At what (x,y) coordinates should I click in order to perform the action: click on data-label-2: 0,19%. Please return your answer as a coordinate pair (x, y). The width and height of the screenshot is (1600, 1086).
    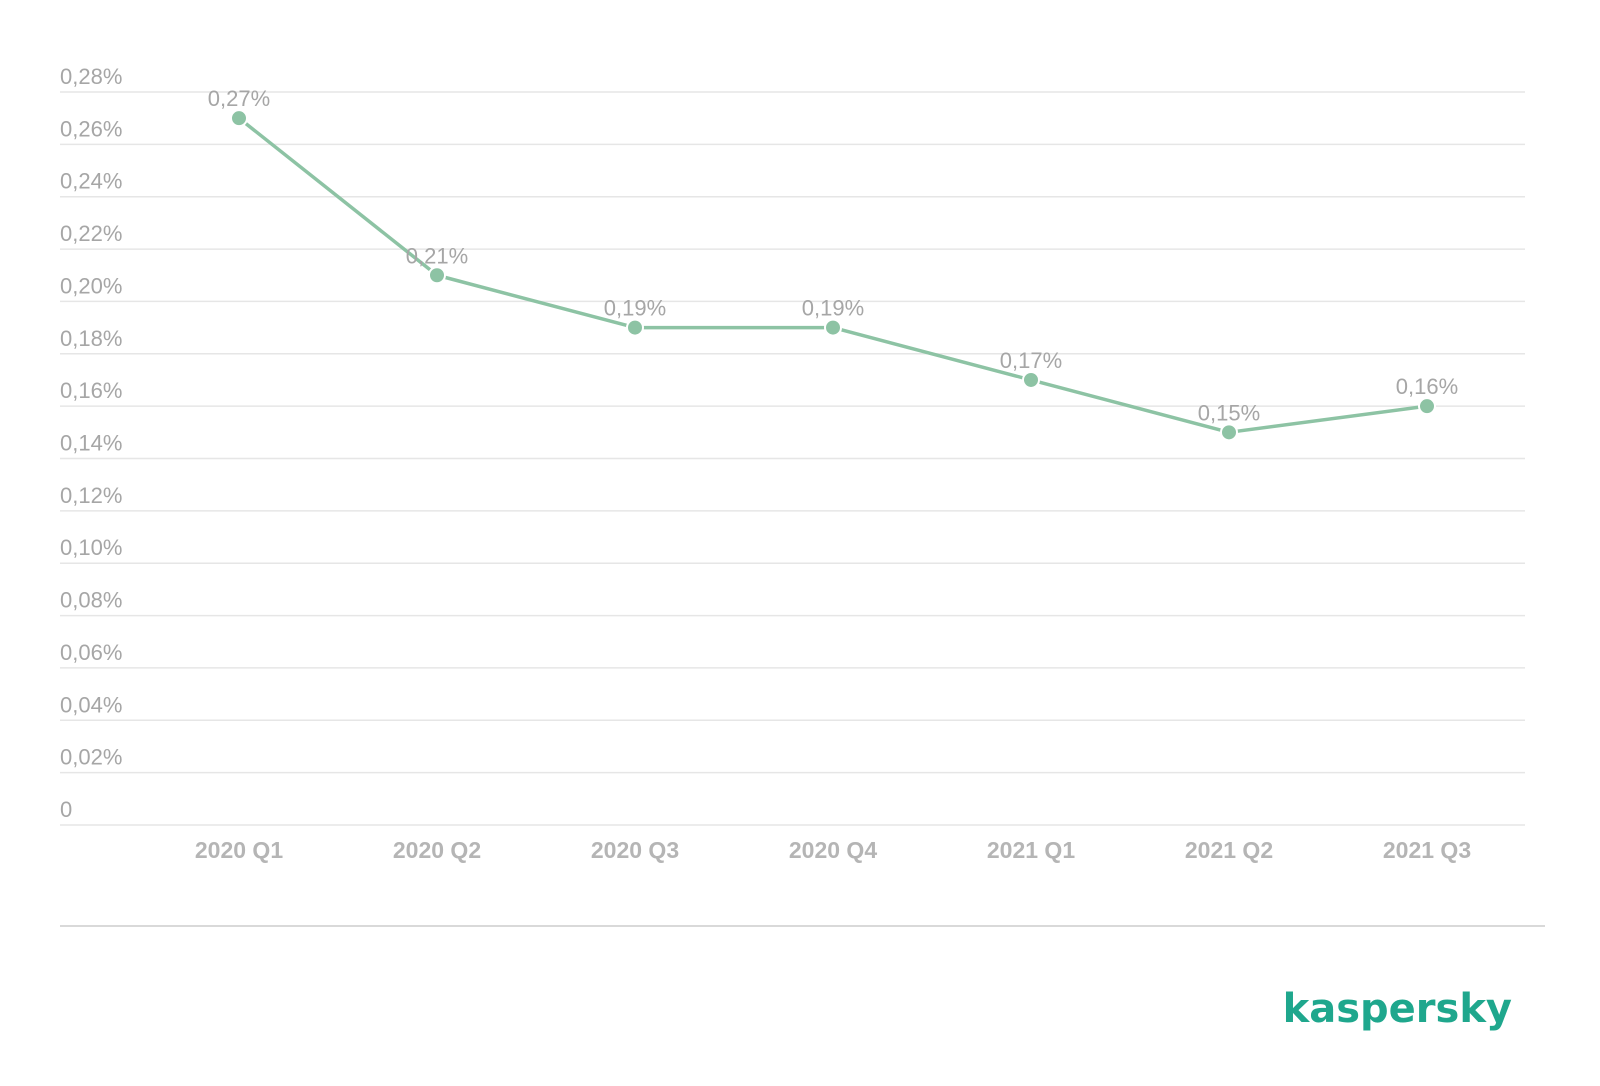
    Looking at the image, I should click on (635, 308).